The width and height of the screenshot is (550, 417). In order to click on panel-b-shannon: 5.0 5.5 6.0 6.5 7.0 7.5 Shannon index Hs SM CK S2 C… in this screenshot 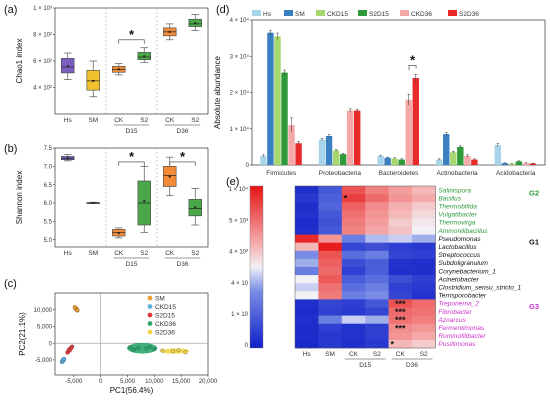, I will do `click(112, 207)`.